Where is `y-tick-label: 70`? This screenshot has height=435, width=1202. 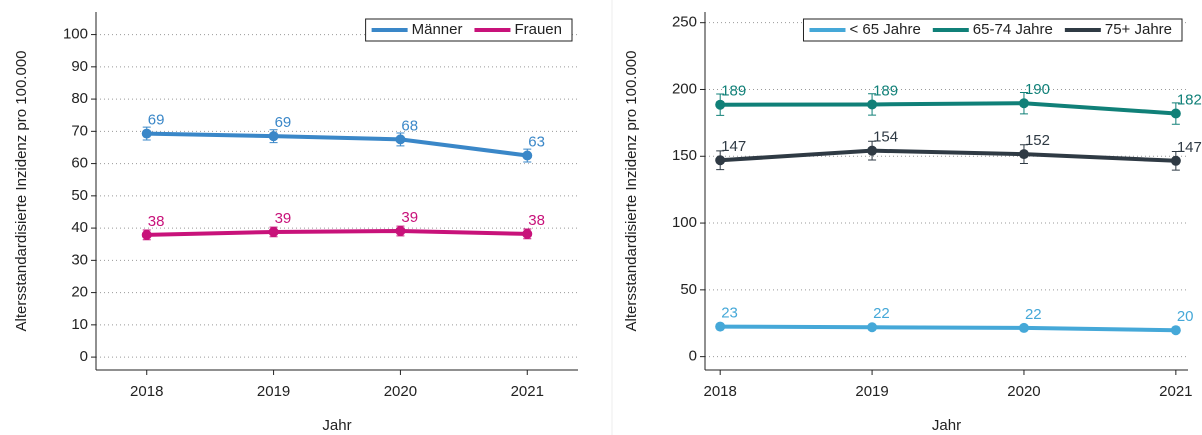
y-tick-label: 70 is located at coordinates (79, 130).